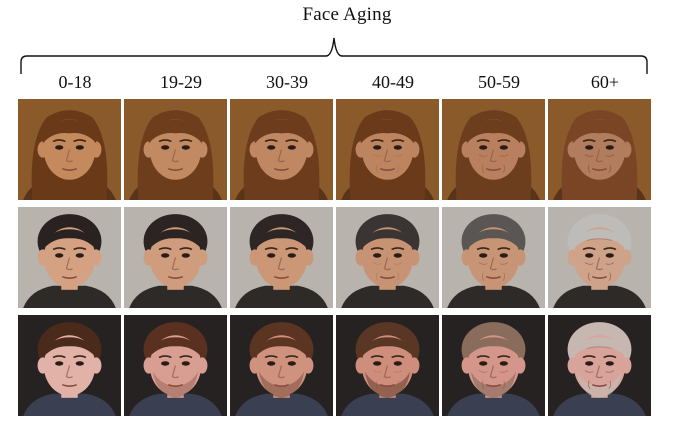 This screenshot has height=439, width=694. Describe the element at coordinates (393, 82) in the screenshot. I see `age-label-40-49: 40-49` at that location.